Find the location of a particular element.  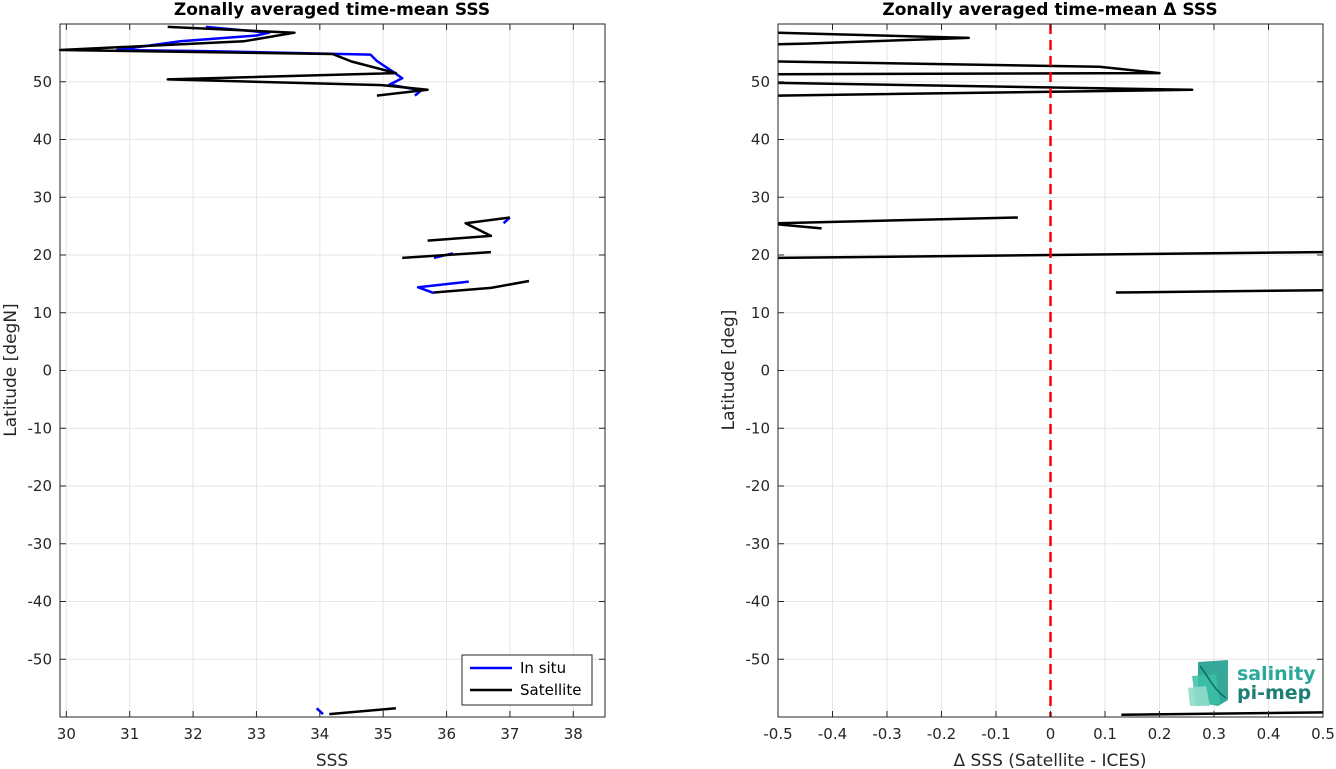

delta-sss-y-tick-label: 50 is located at coordinates (760, 82).